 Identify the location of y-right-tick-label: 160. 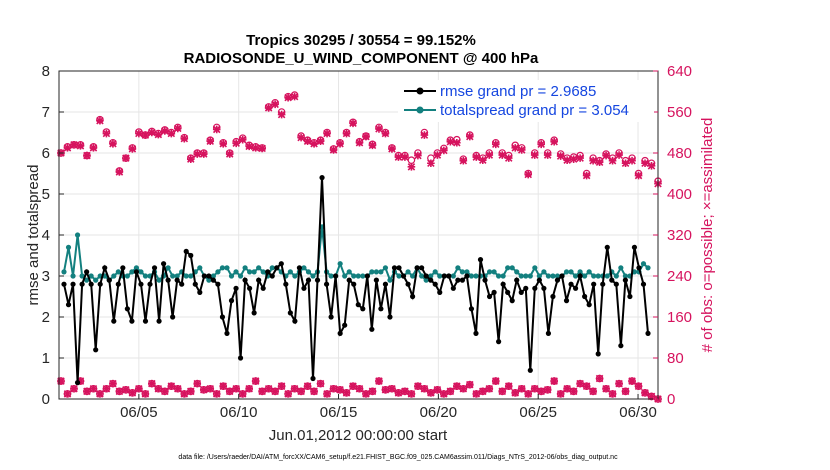
(679, 317).